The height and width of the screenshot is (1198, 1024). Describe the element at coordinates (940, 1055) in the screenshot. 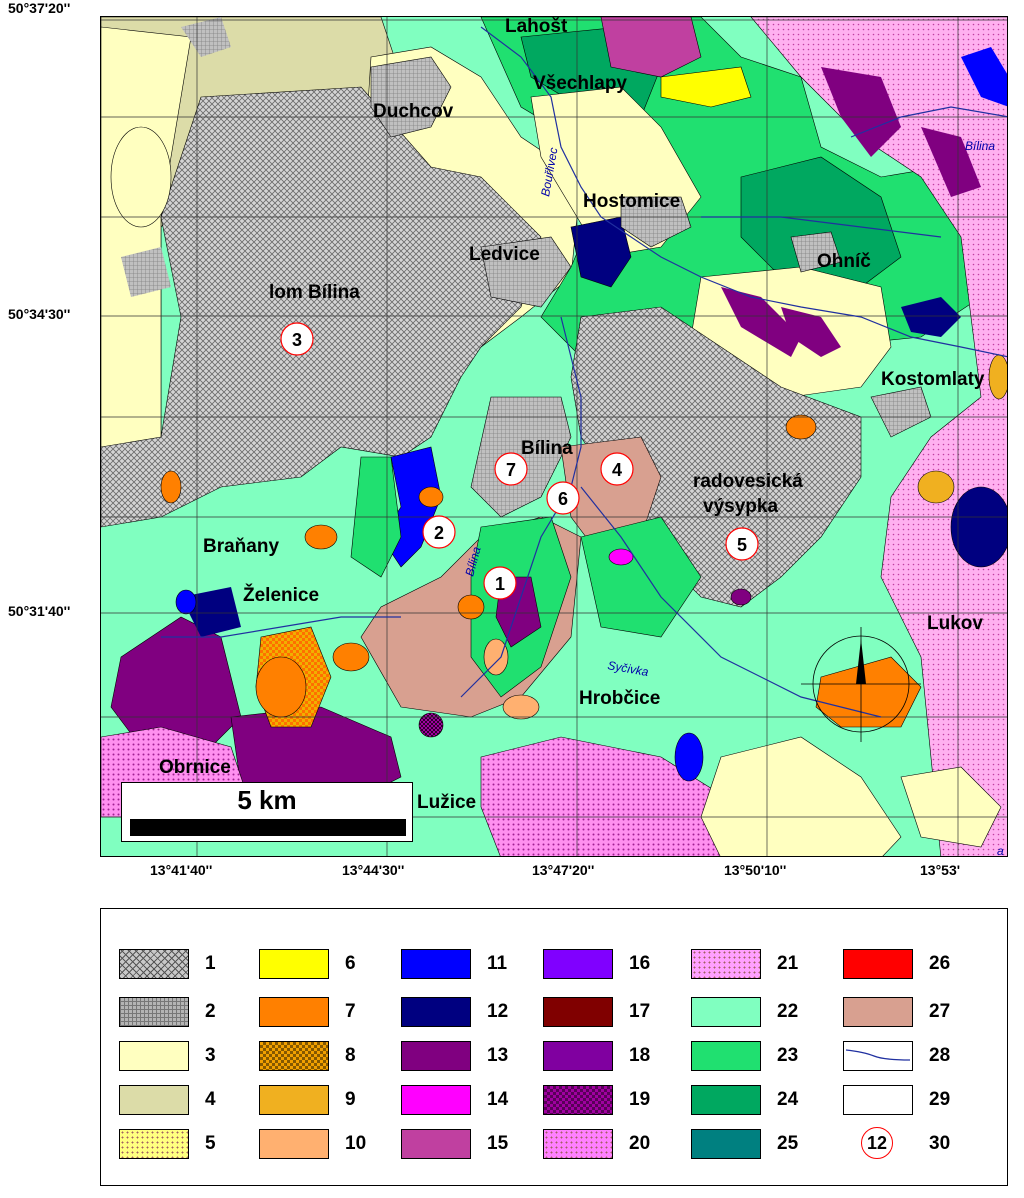

I see `legend-number-28: 28` at that location.